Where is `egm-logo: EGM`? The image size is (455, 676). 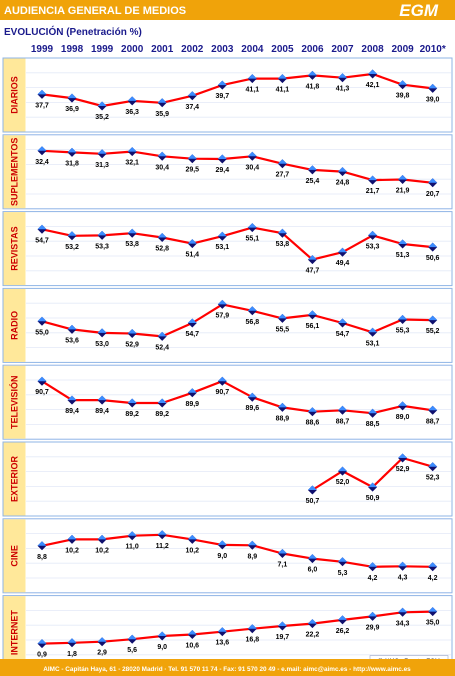
egm-logo: EGM is located at coordinates (419, 10).